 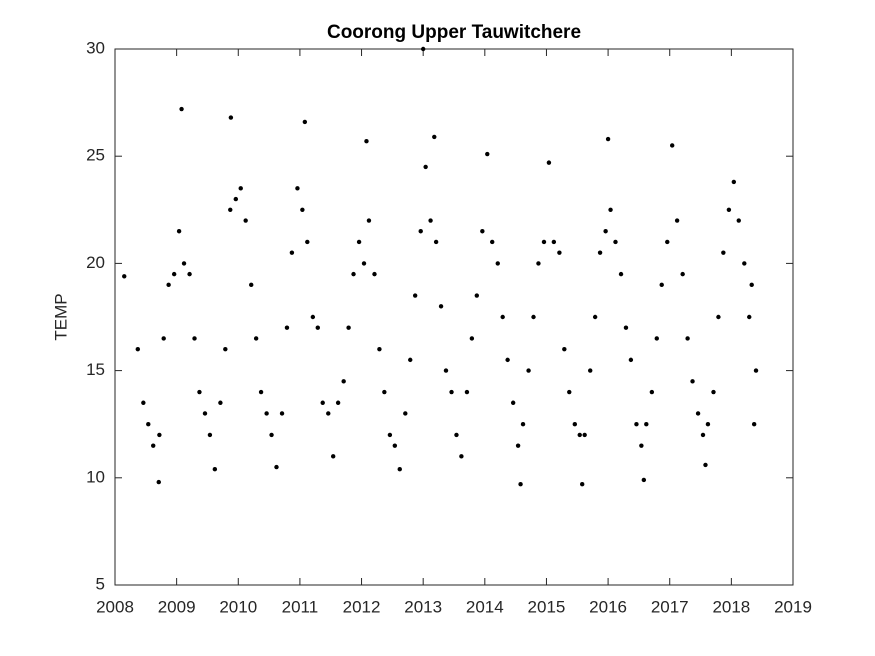 What do you see at coordinates (608, 606) in the screenshot?
I see `x-tick-label: 2016` at bounding box center [608, 606].